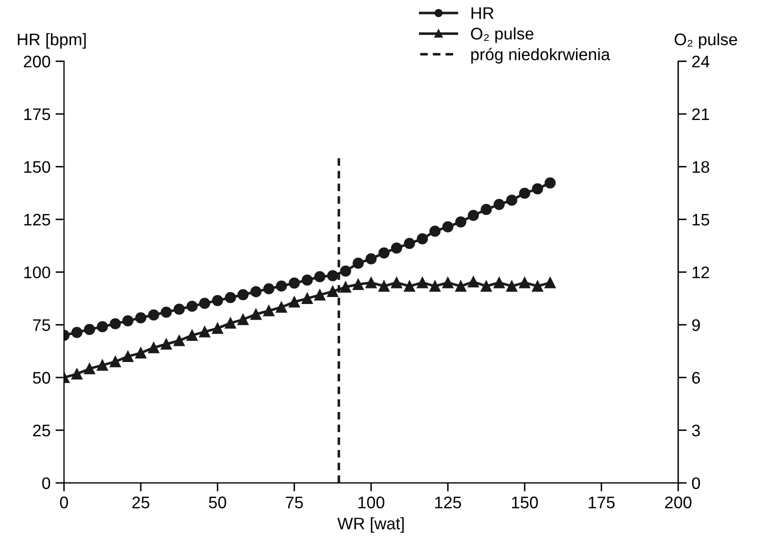 Image resolution: width=762 pixels, height=557 pixels. Describe the element at coordinates (701, 114) in the screenshot. I see `y2-tick-label: 21` at that location.